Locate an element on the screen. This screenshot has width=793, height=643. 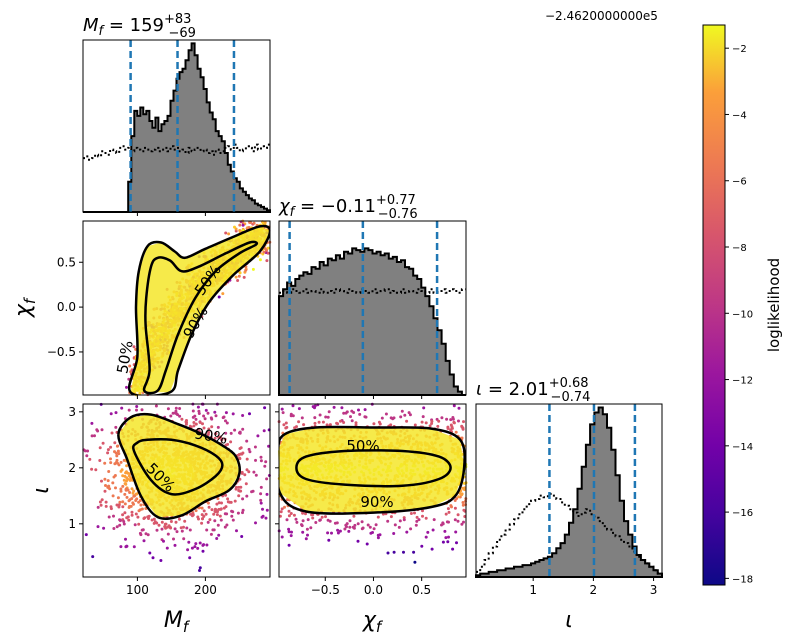
x-tick-label: 100 is located at coordinates (137, 590).